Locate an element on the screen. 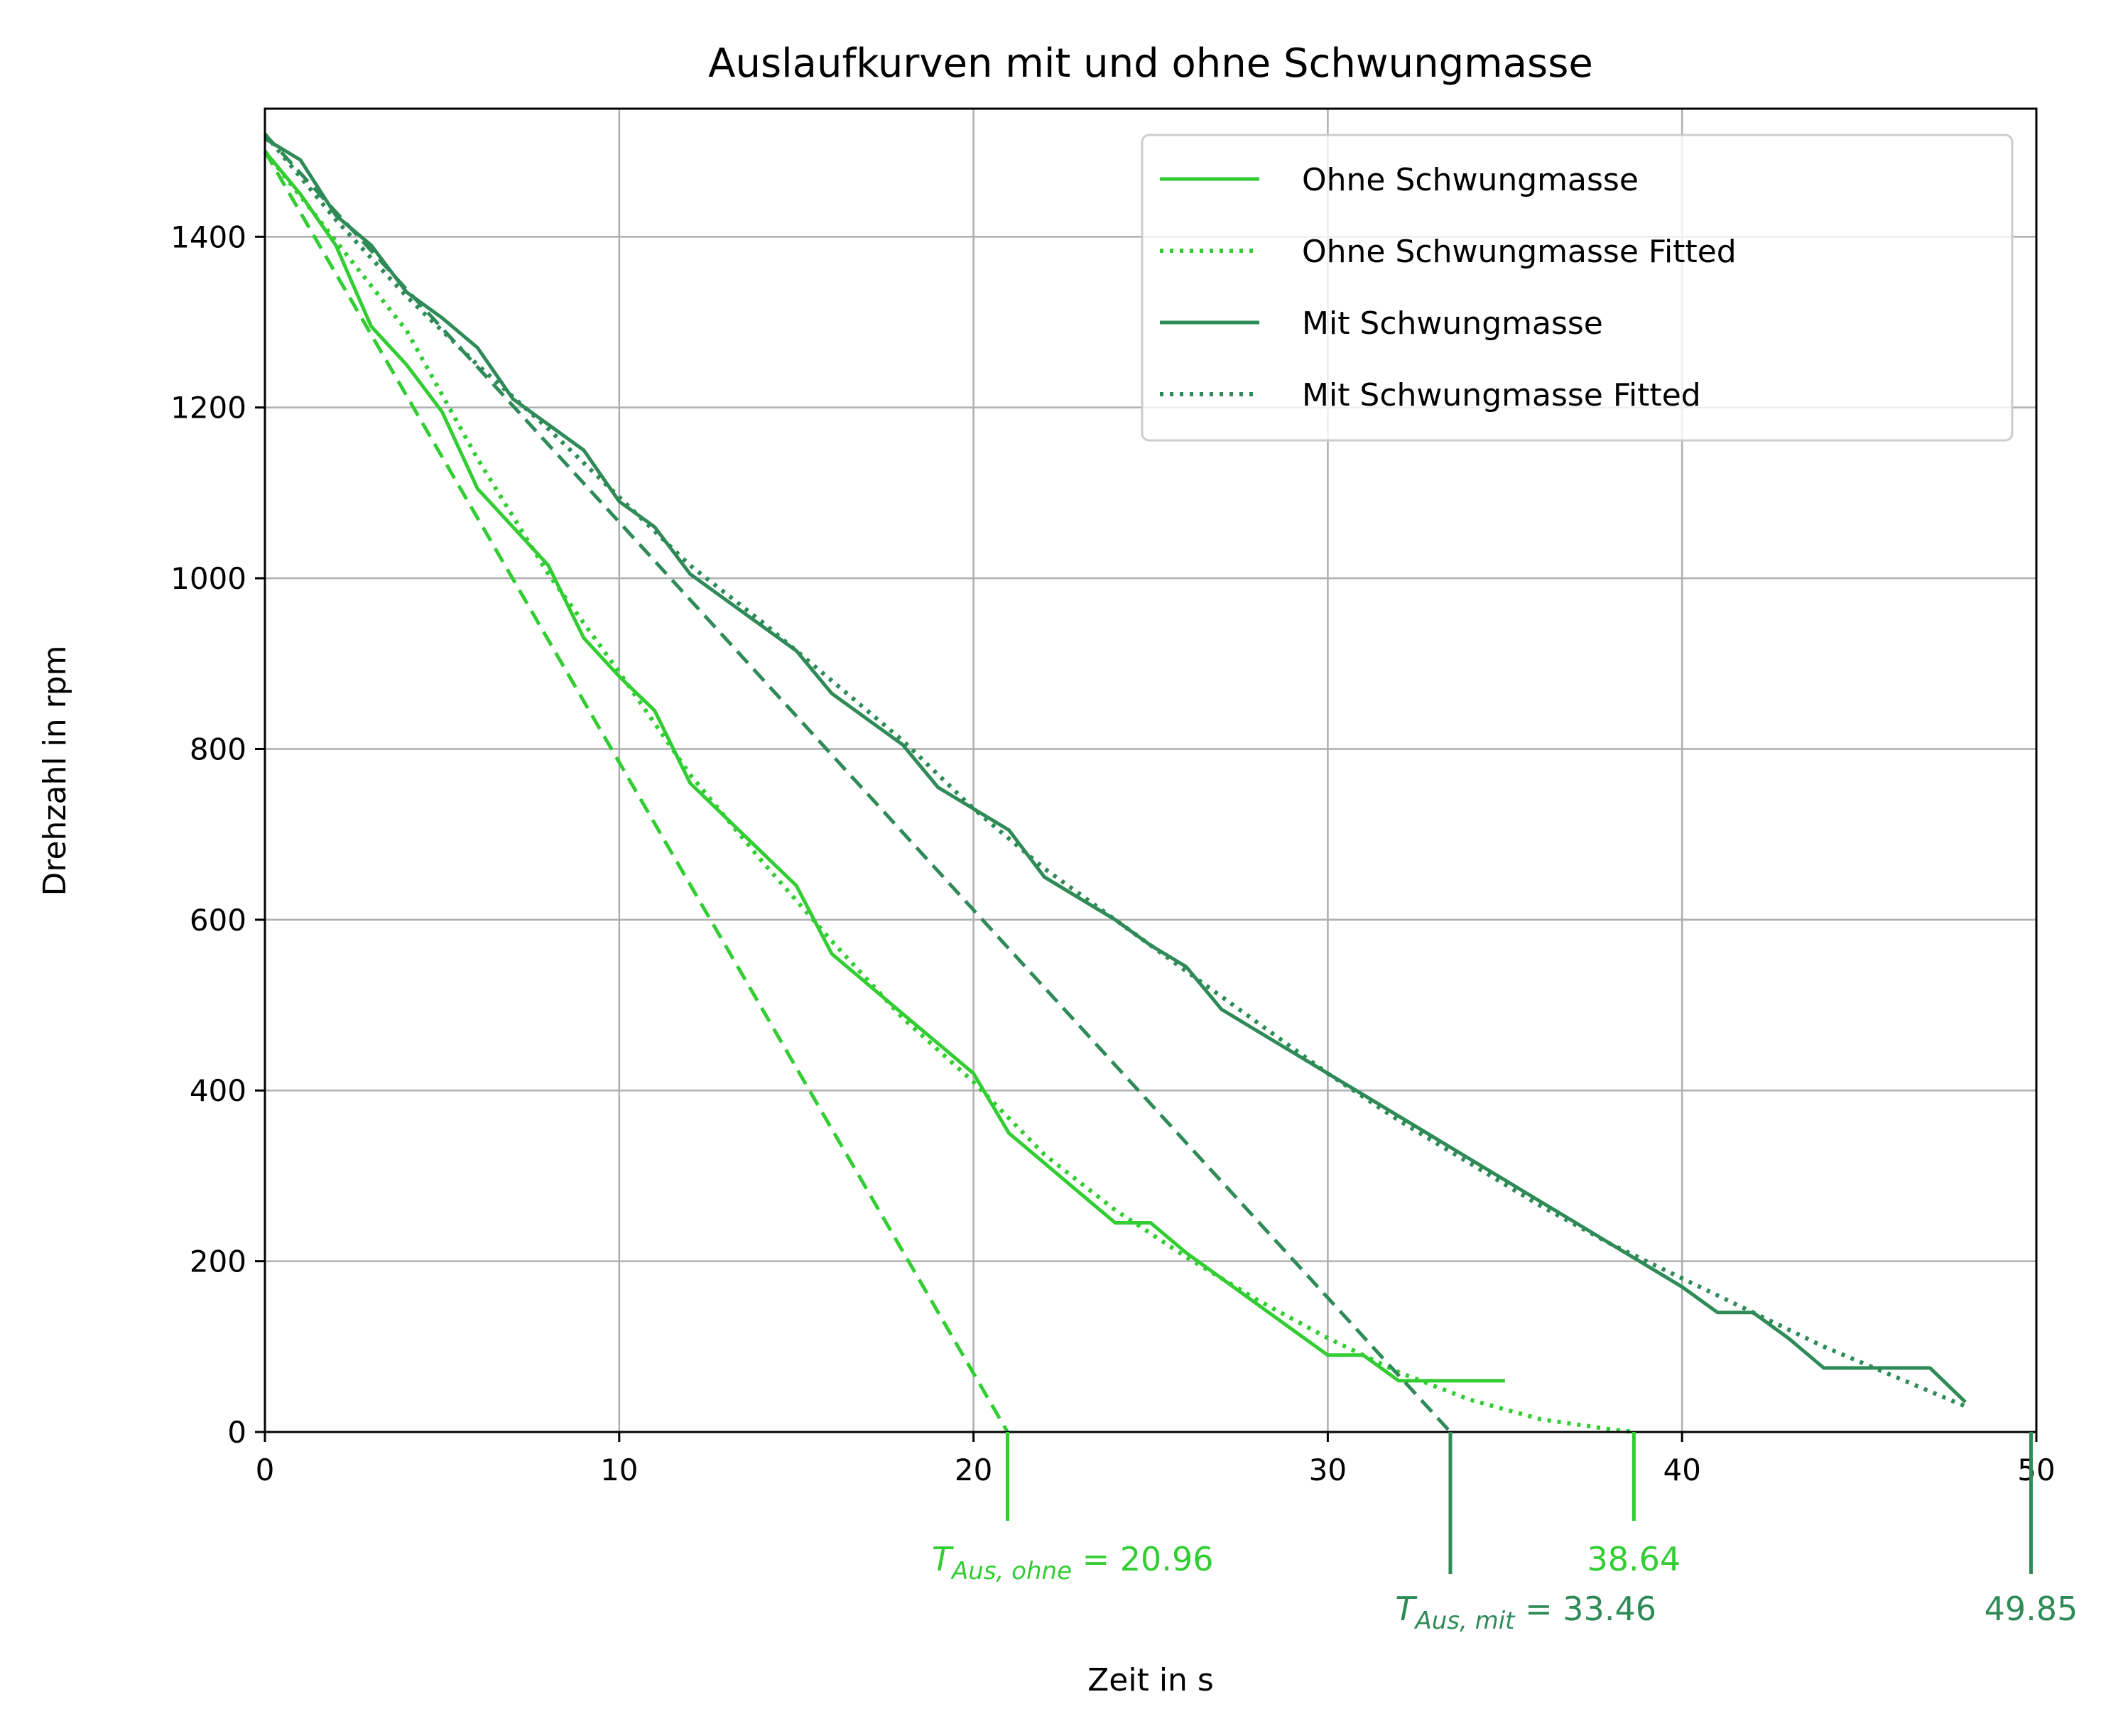 This screenshot has height=1736, width=2123. x-tick-label: 0 is located at coordinates (266, 1470).